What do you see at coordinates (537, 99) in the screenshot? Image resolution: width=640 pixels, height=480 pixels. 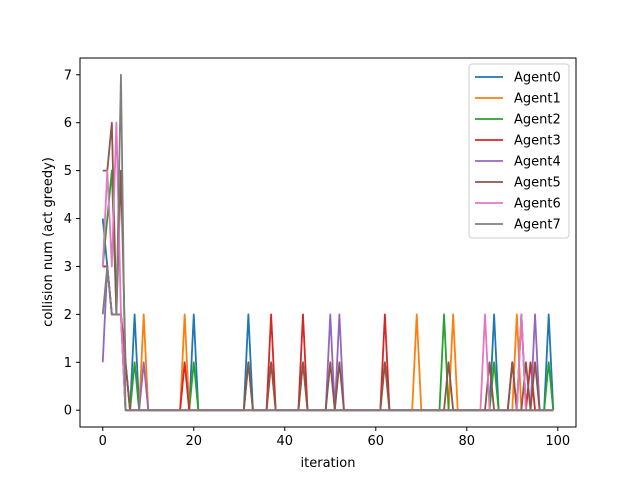 I see `legend-label: Agent1` at bounding box center [537, 99].